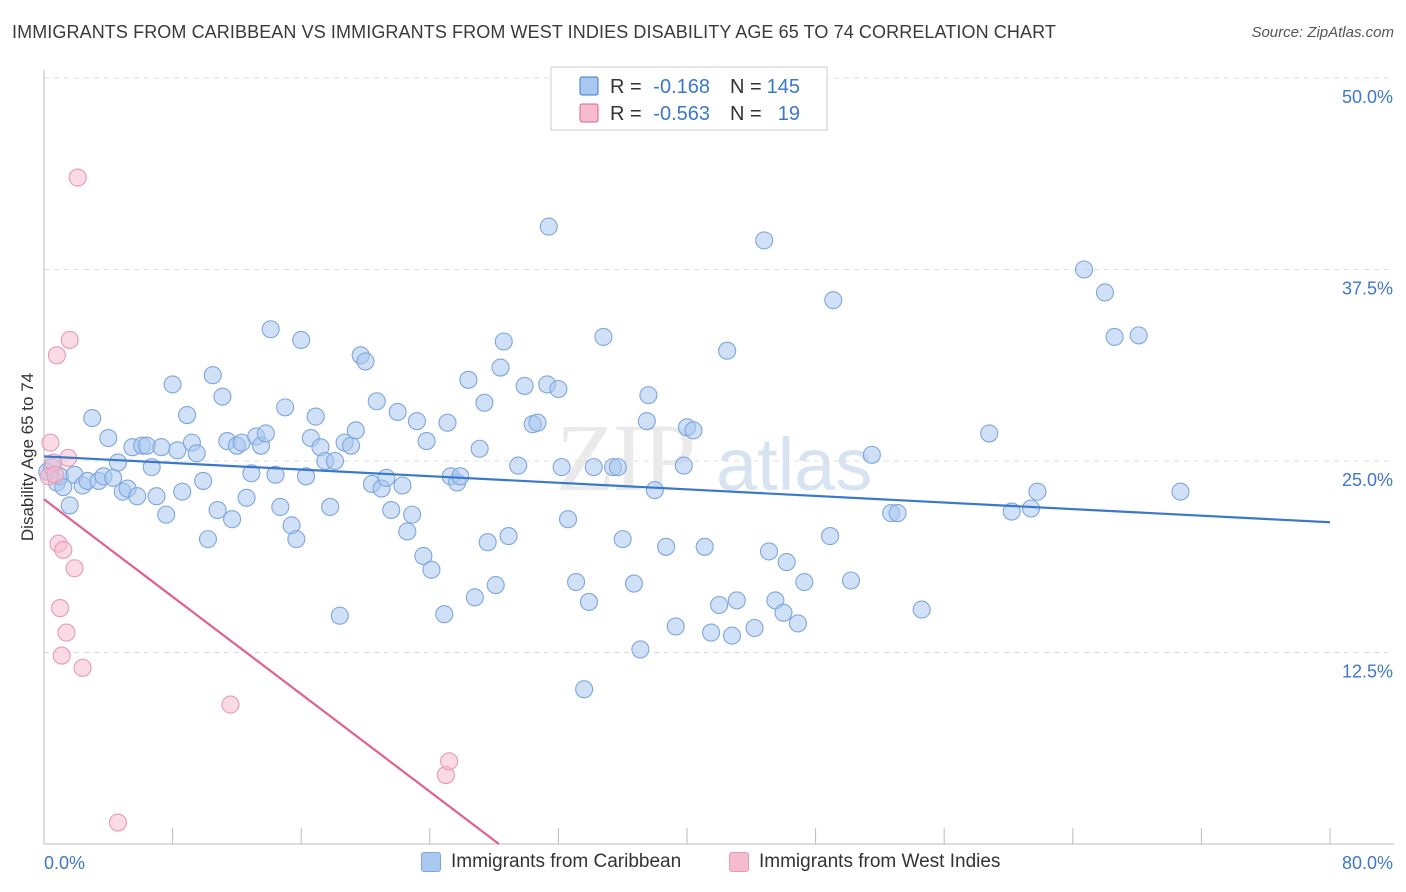  What do you see at coordinates (739, 862) in the screenshot?
I see `bottom-legend-swatch-west-indies` at bounding box center [739, 862].